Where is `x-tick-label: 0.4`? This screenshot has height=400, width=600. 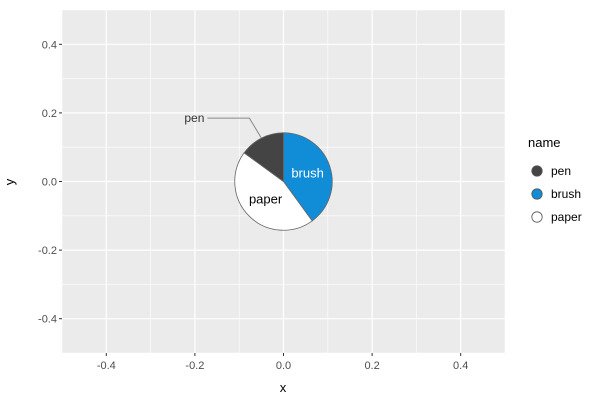
x-tick-label: 0.4 is located at coordinates (460, 366).